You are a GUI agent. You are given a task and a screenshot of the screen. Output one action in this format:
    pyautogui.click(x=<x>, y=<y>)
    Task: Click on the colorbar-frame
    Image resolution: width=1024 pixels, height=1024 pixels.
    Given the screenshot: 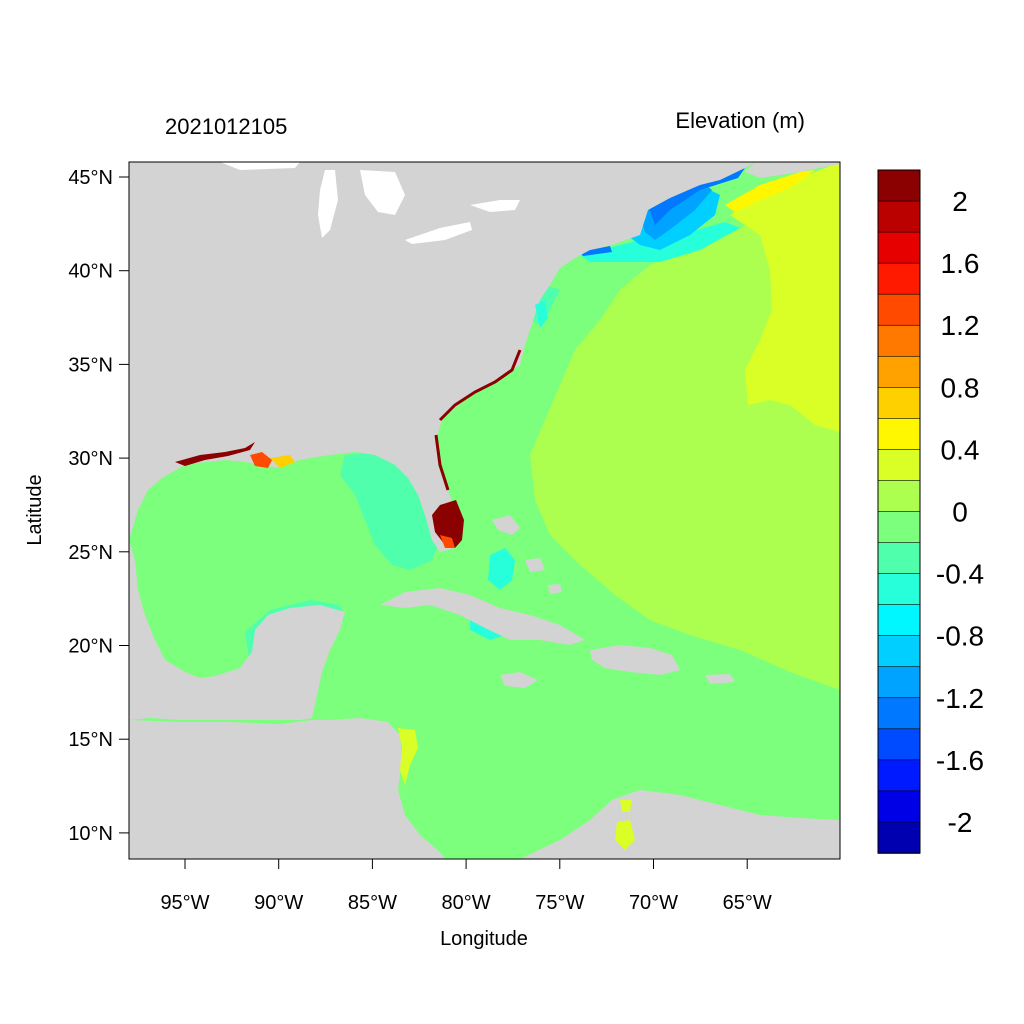 What is the action you would take?
    pyautogui.click(x=899, y=511)
    